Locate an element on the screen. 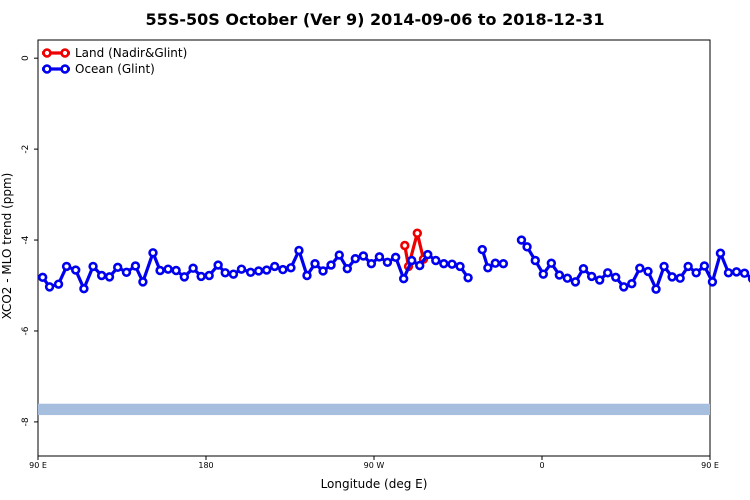 Image resolution: width=750 pixels, height=500 pixels. band-layer is located at coordinates (374, 409).